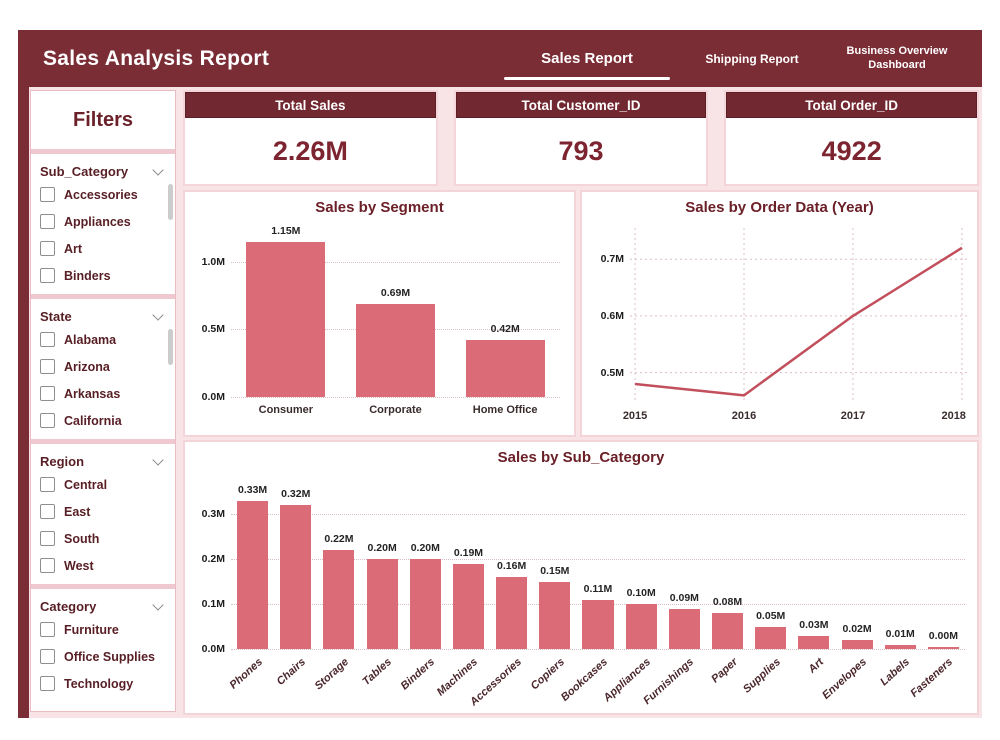  What do you see at coordinates (310, 150) in the screenshot?
I see `kpi-value: 2.26M` at bounding box center [310, 150].